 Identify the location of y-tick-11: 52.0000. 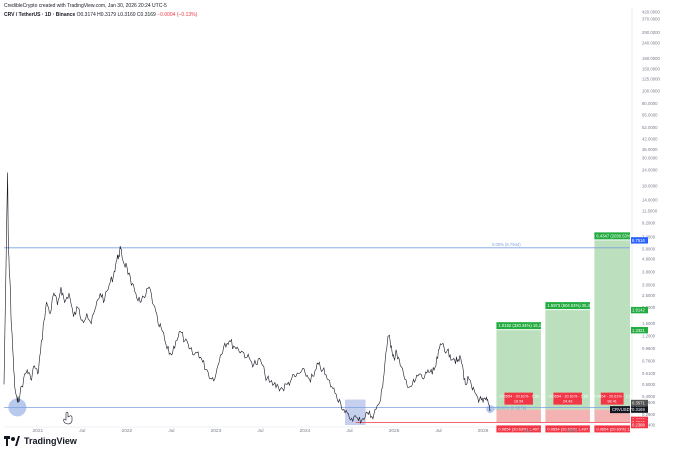
(650, 127).